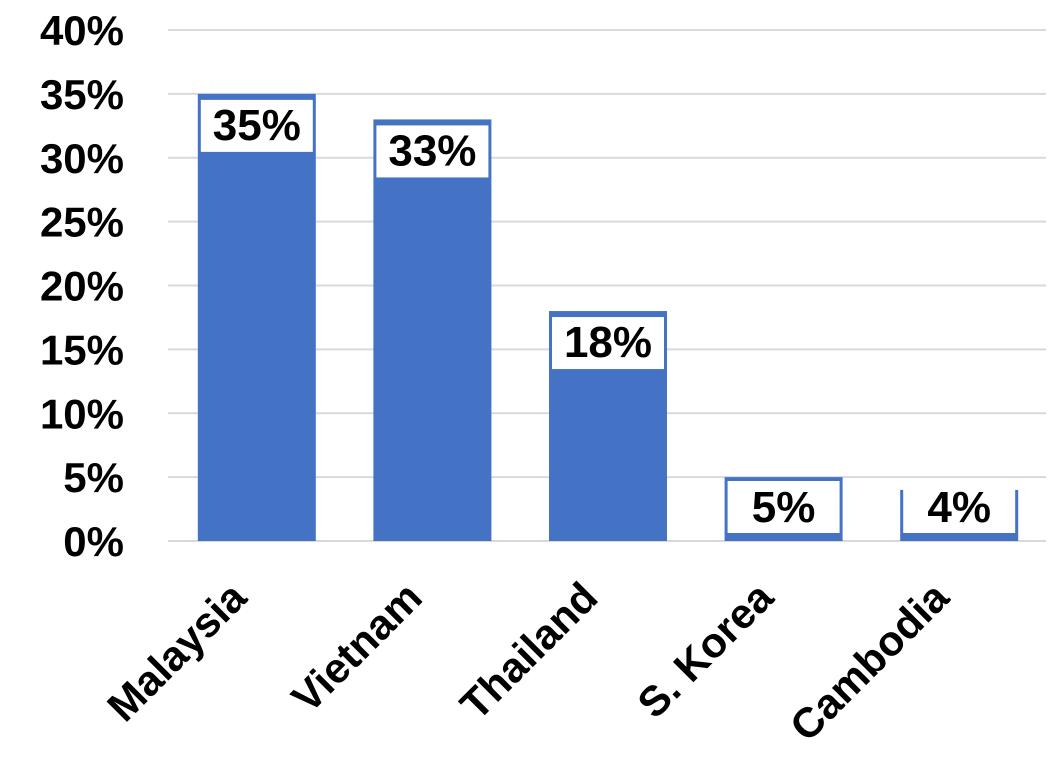 The height and width of the screenshot is (784, 1048). I want to click on x-category-label: S. Korea, so click(705, 650).